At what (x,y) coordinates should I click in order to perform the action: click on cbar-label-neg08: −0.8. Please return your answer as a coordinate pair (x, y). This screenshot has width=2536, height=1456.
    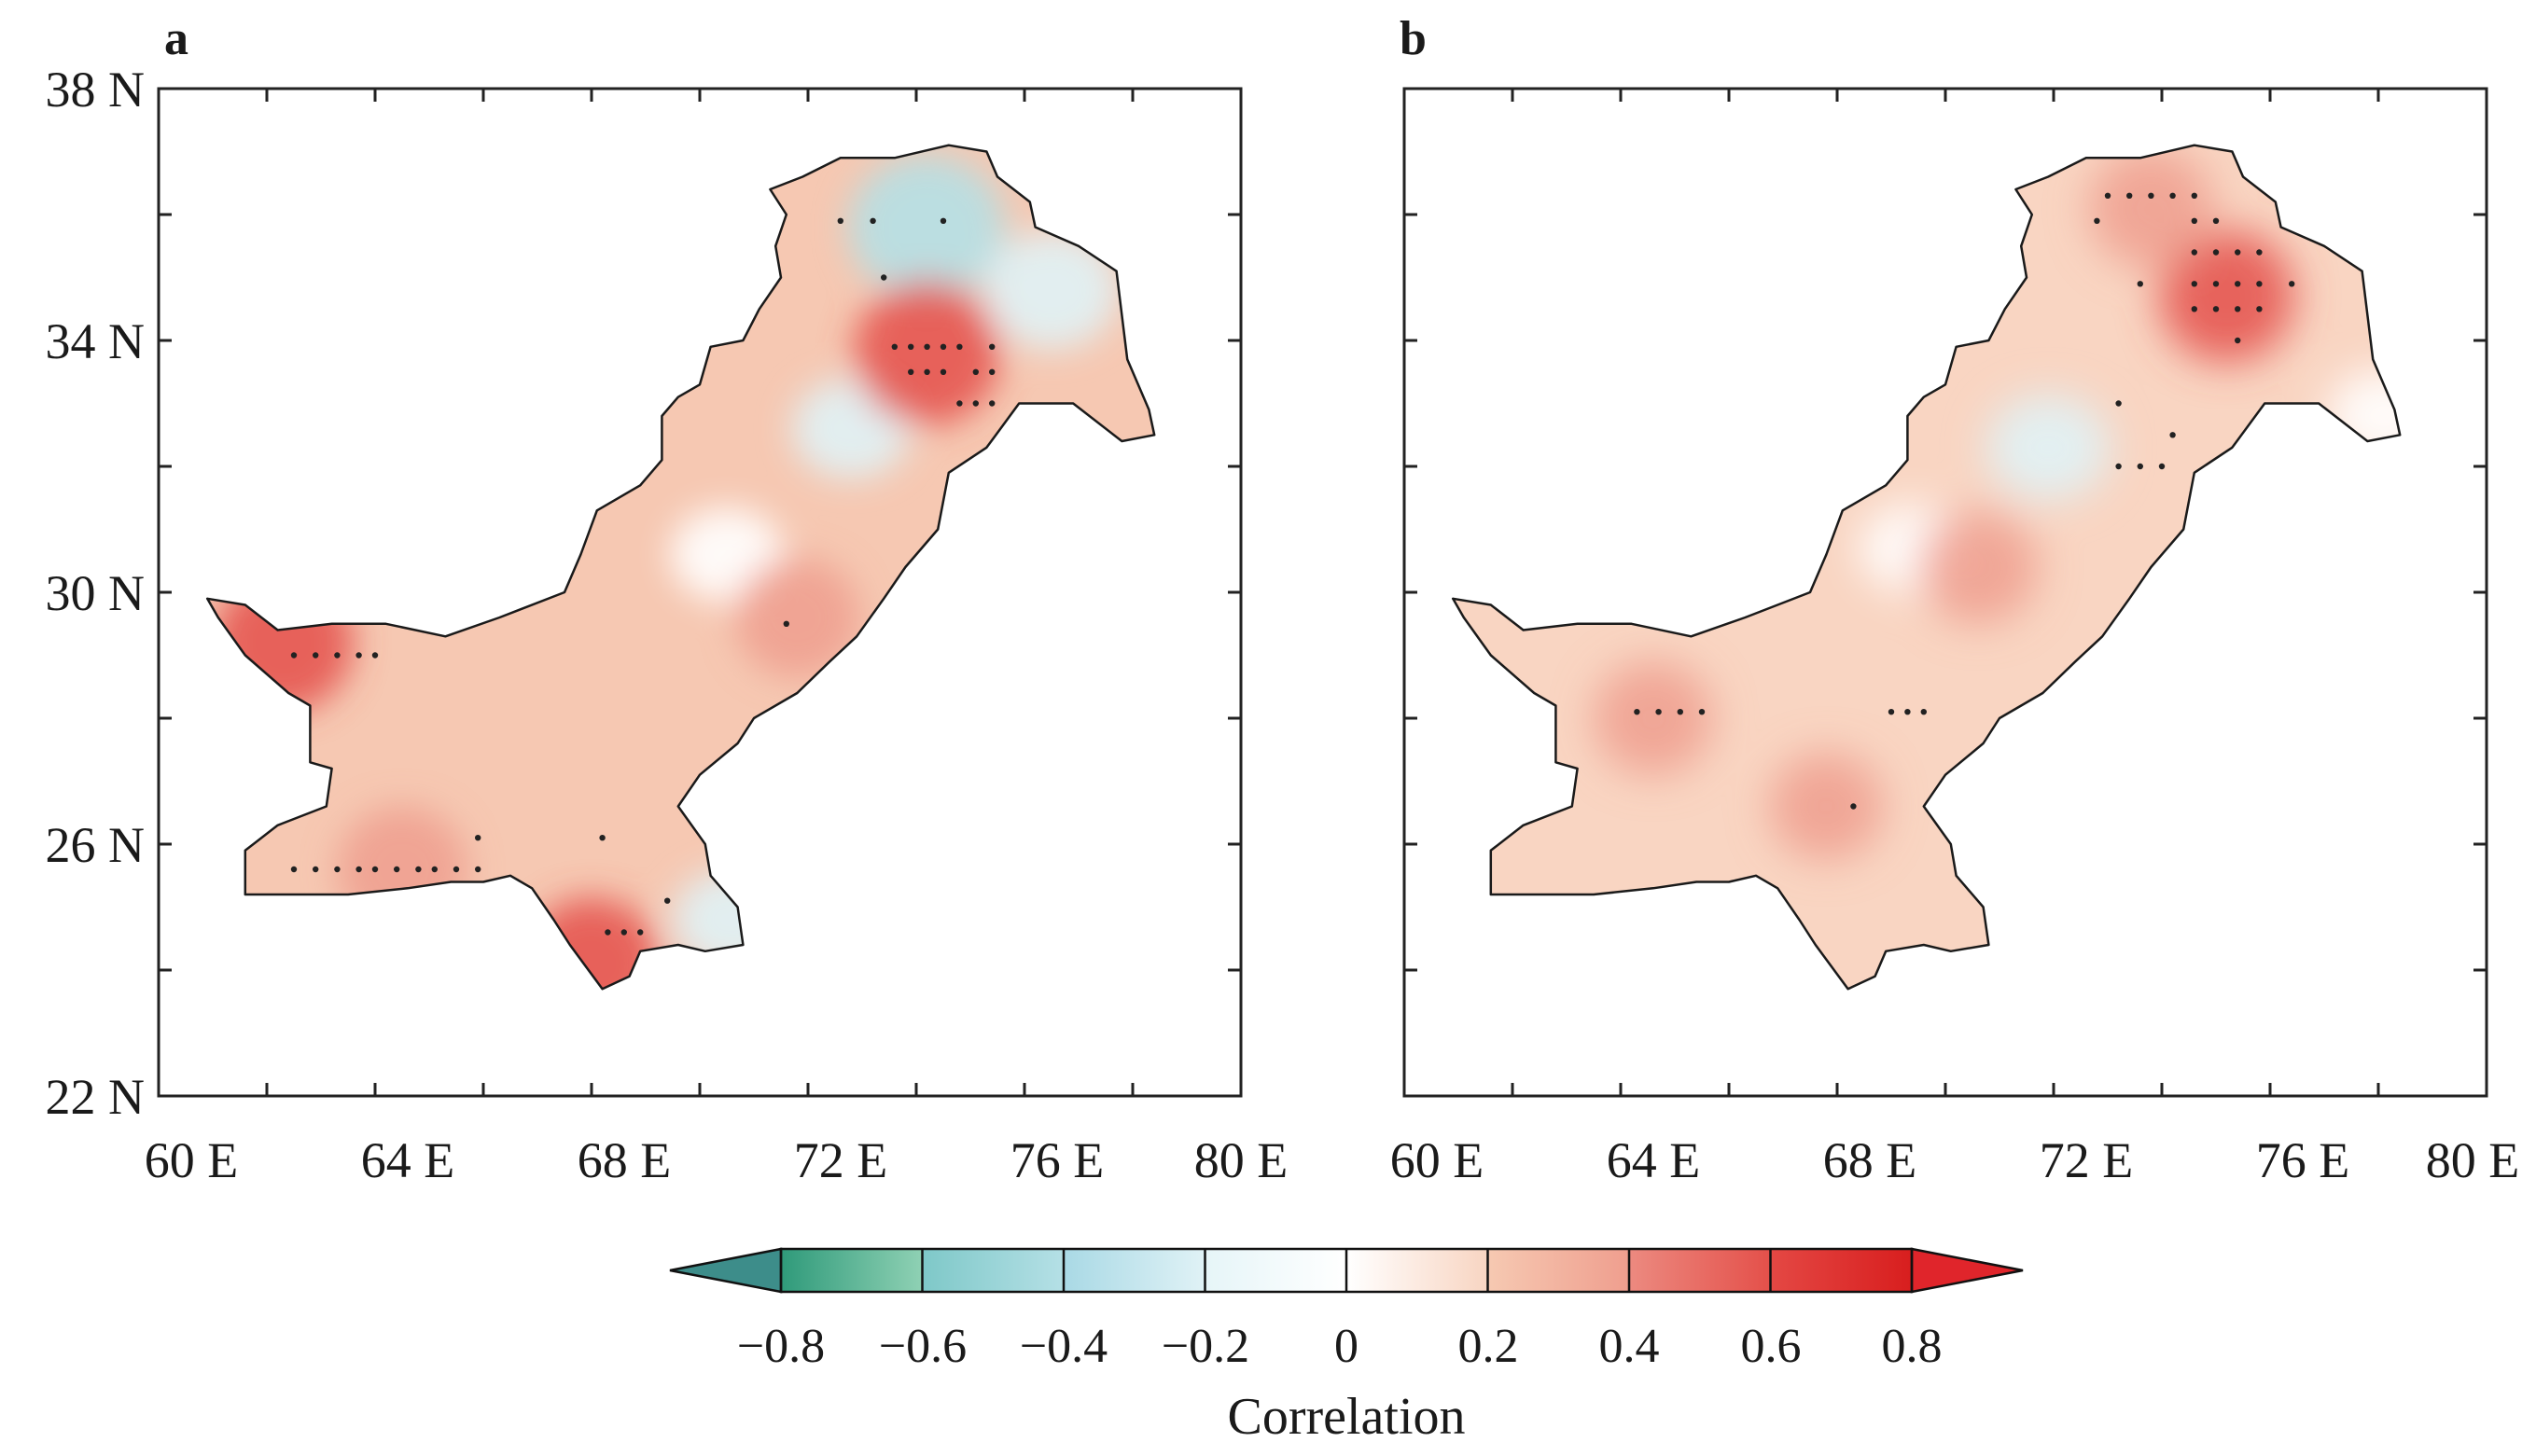
    Looking at the image, I should click on (781, 1346).